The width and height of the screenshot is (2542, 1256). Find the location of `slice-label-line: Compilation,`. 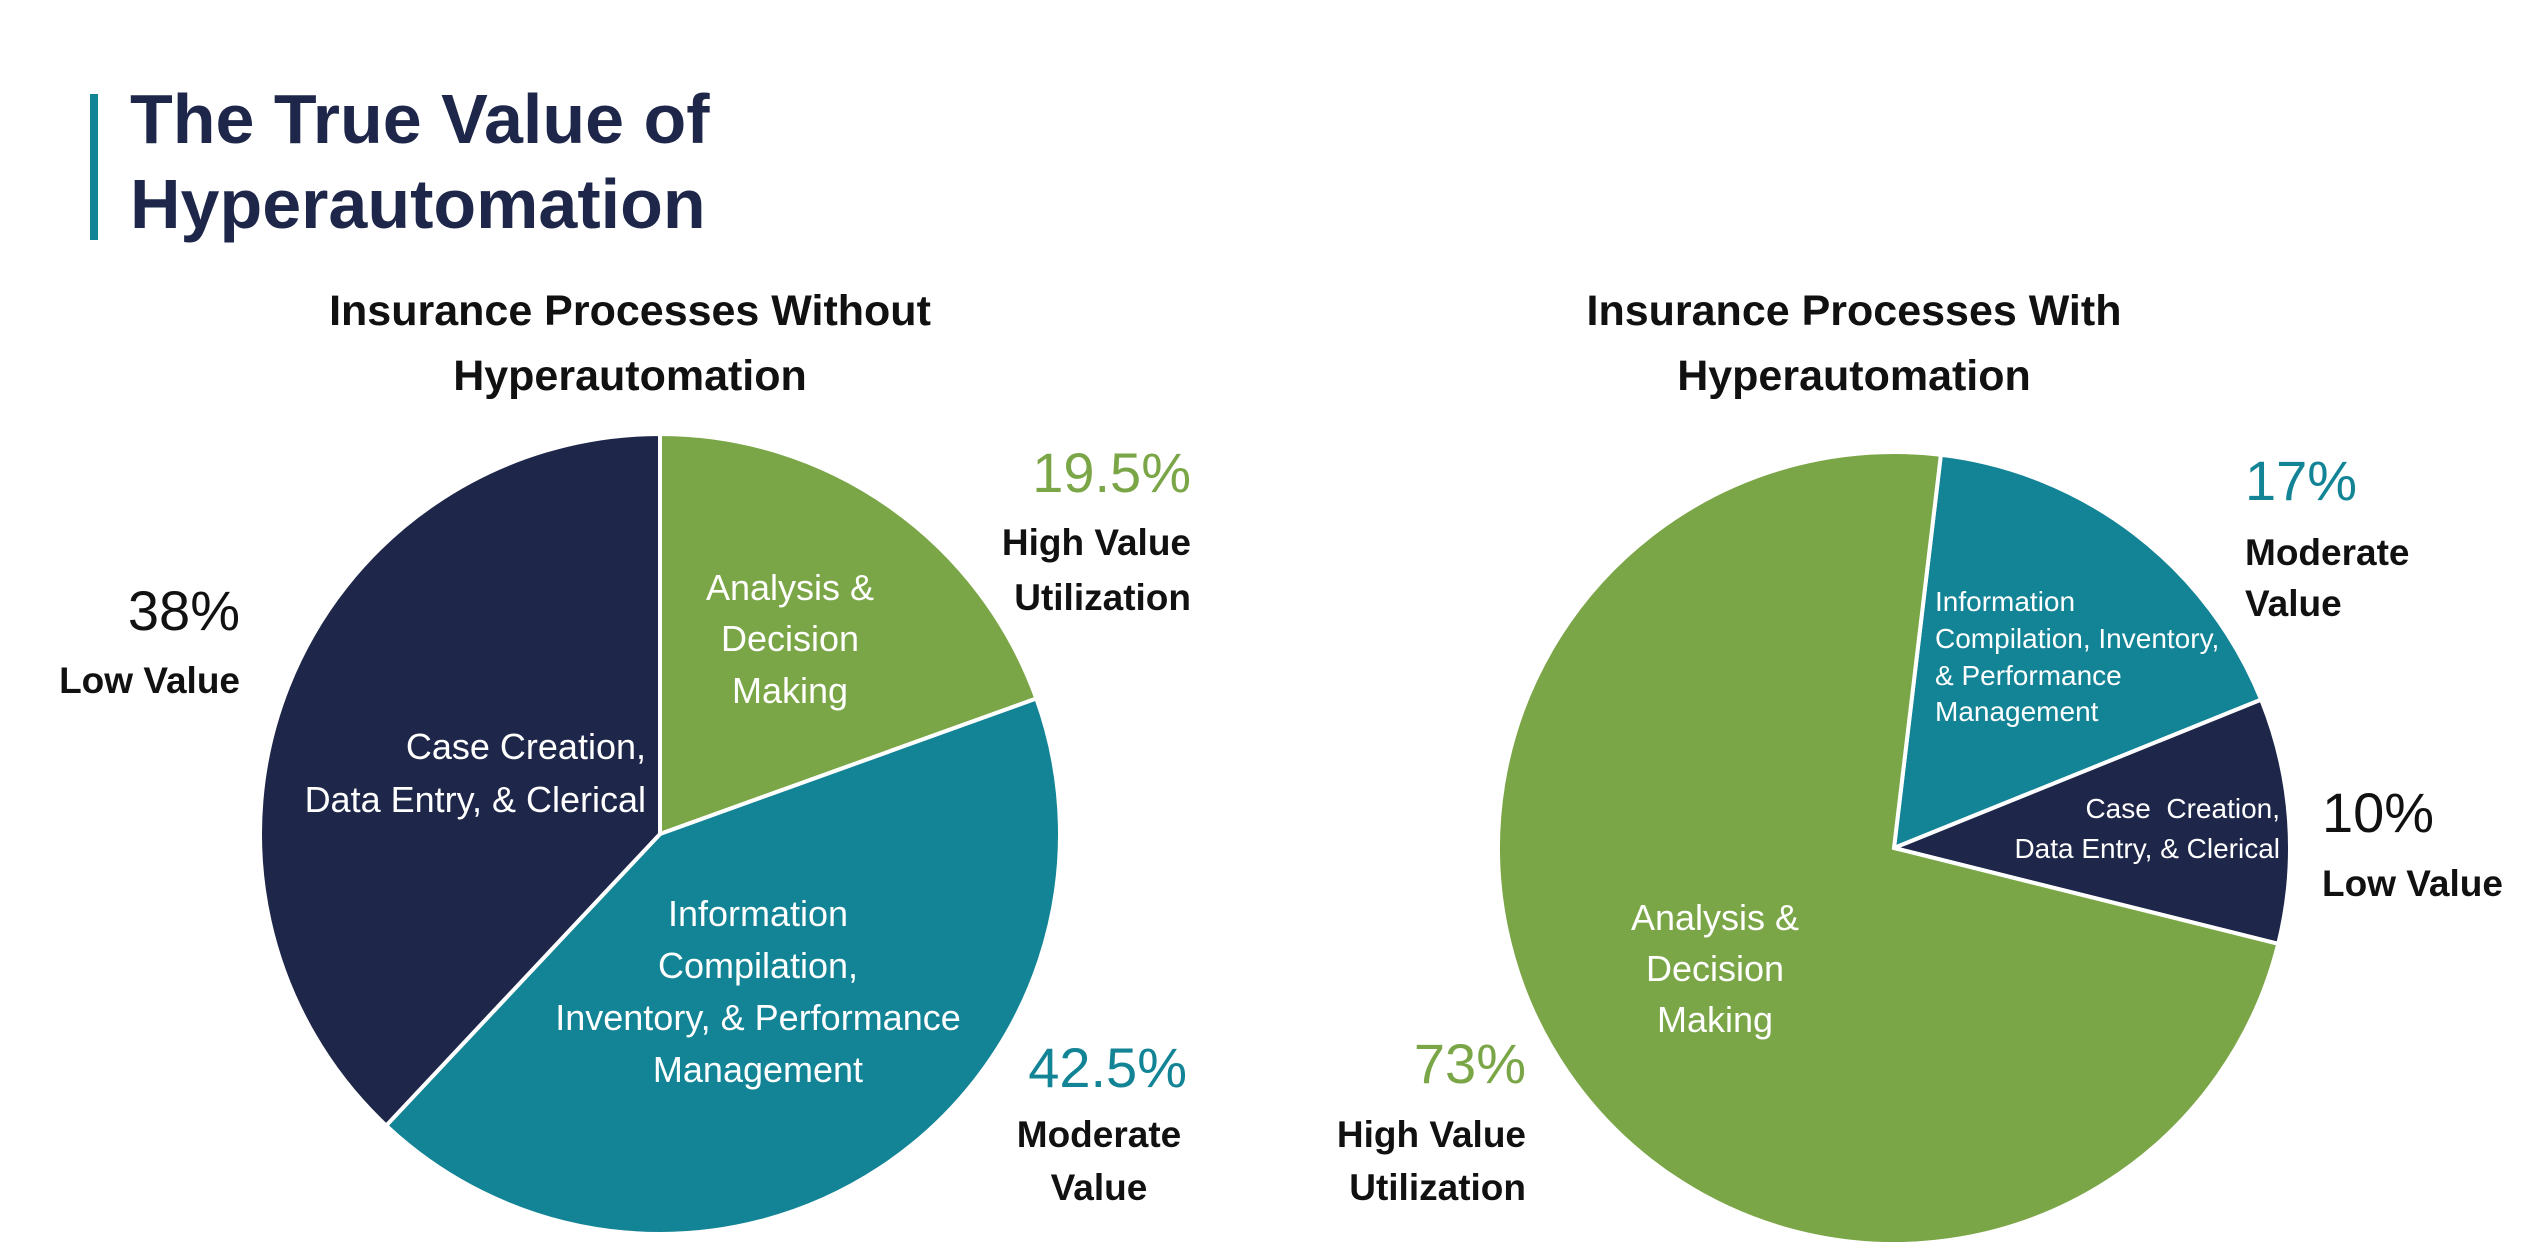

slice-label-line: Compilation, is located at coordinates (758, 965).